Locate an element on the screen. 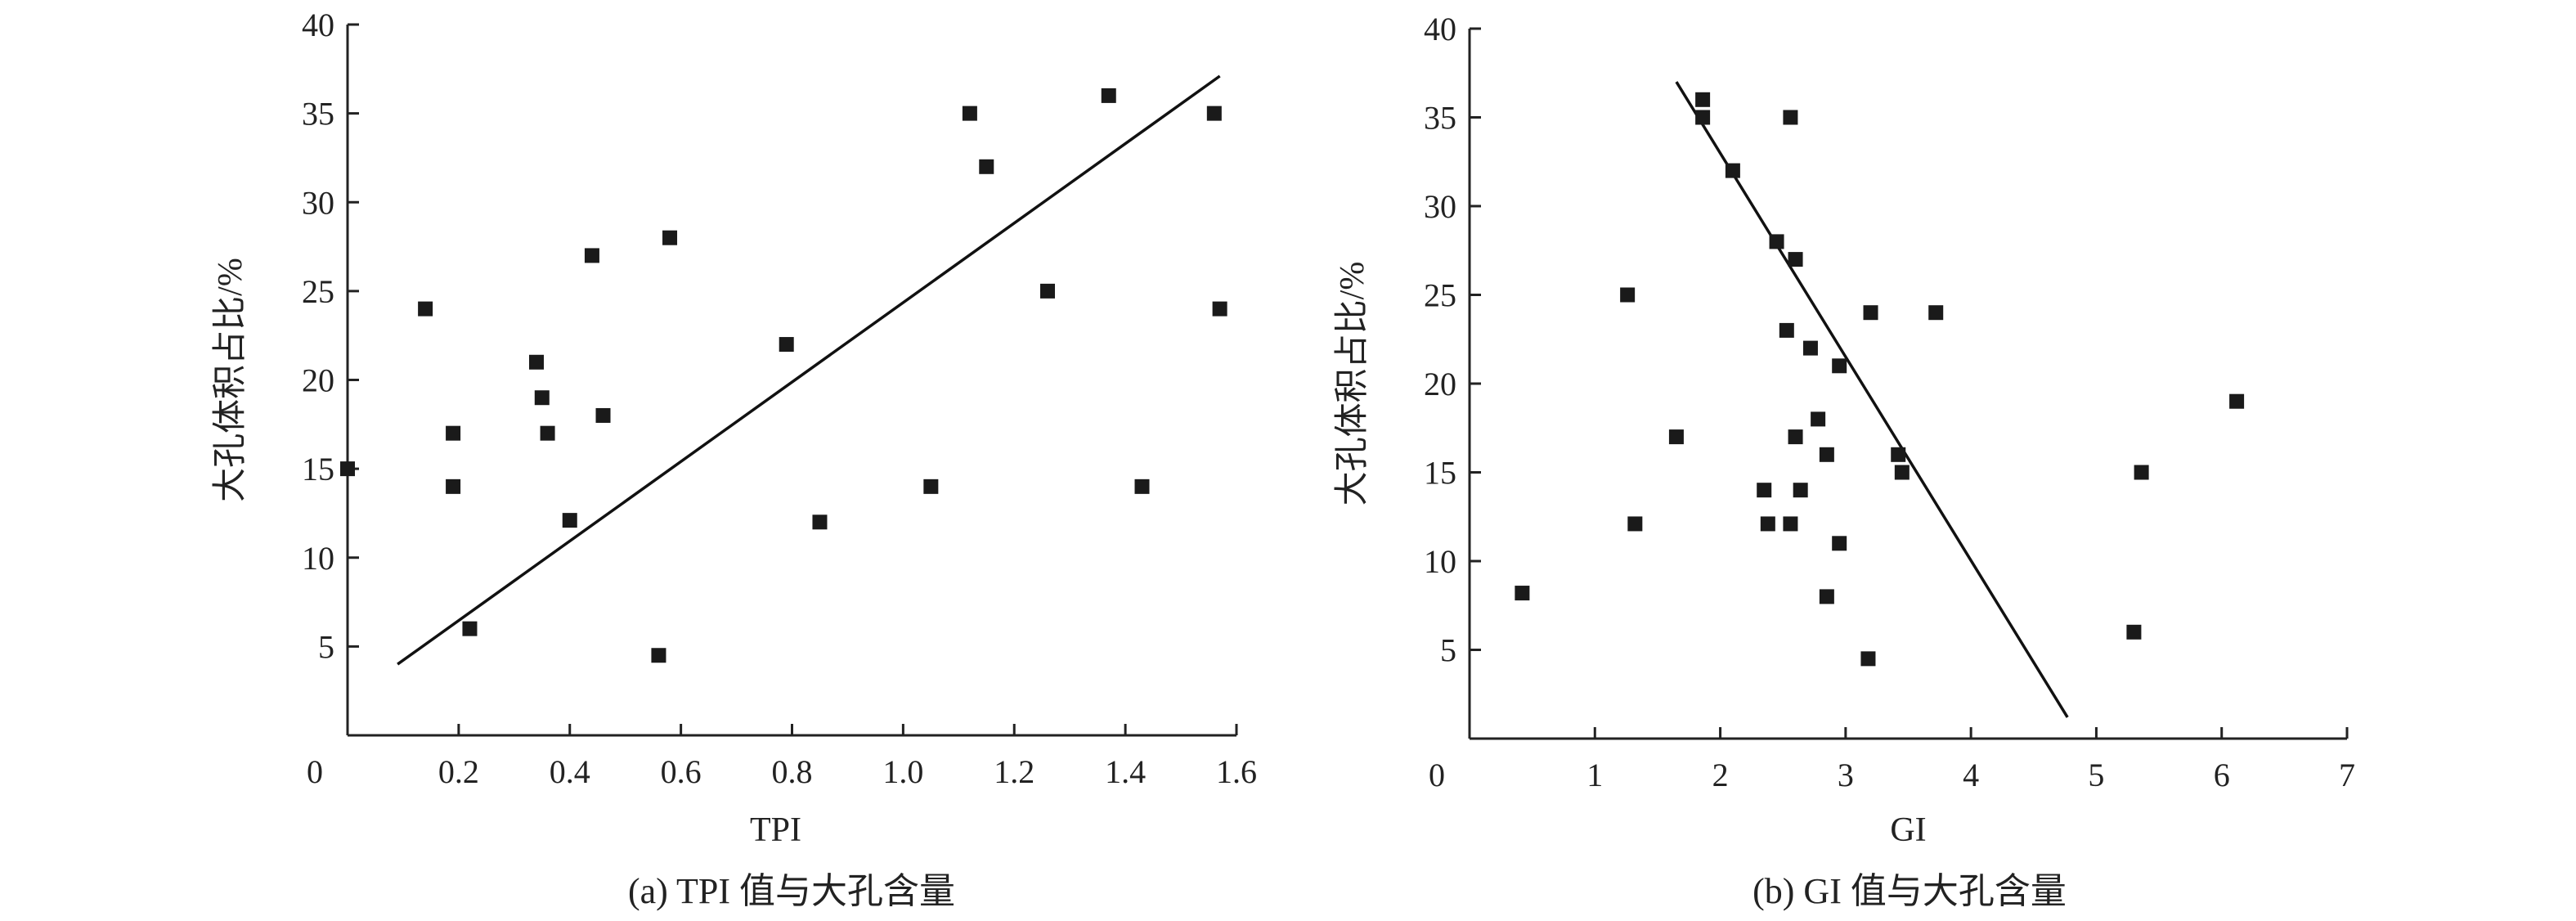 The image size is (2576, 921). trend-line is located at coordinates (1872, 399).